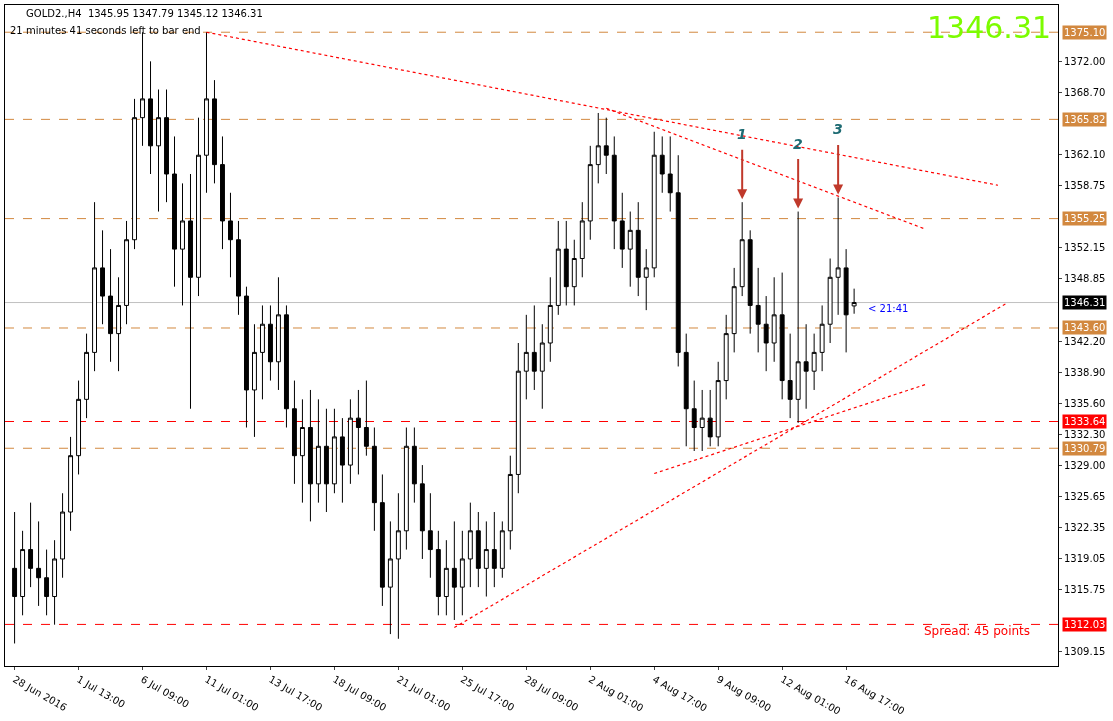 The image size is (1113, 721). I want to click on annotation: < 21:41, so click(888, 308).